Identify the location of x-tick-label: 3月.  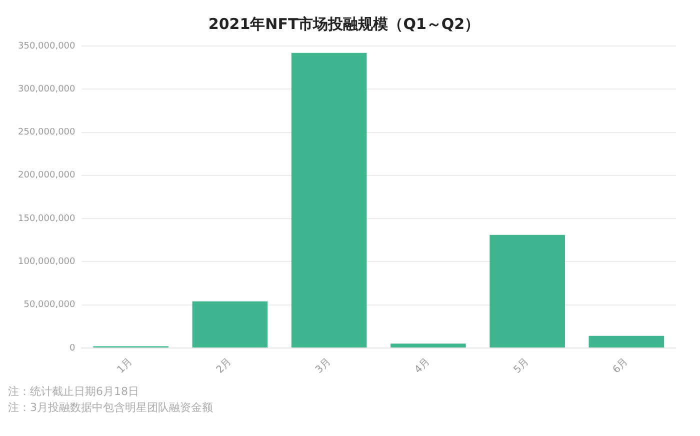
(324, 366).